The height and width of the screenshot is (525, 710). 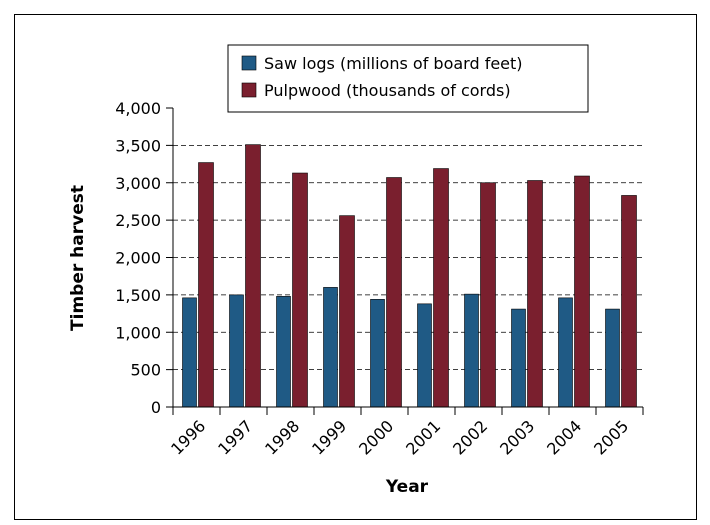 I want to click on legend-label: Saw logs (millions of board feet), so click(x=393, y=63).